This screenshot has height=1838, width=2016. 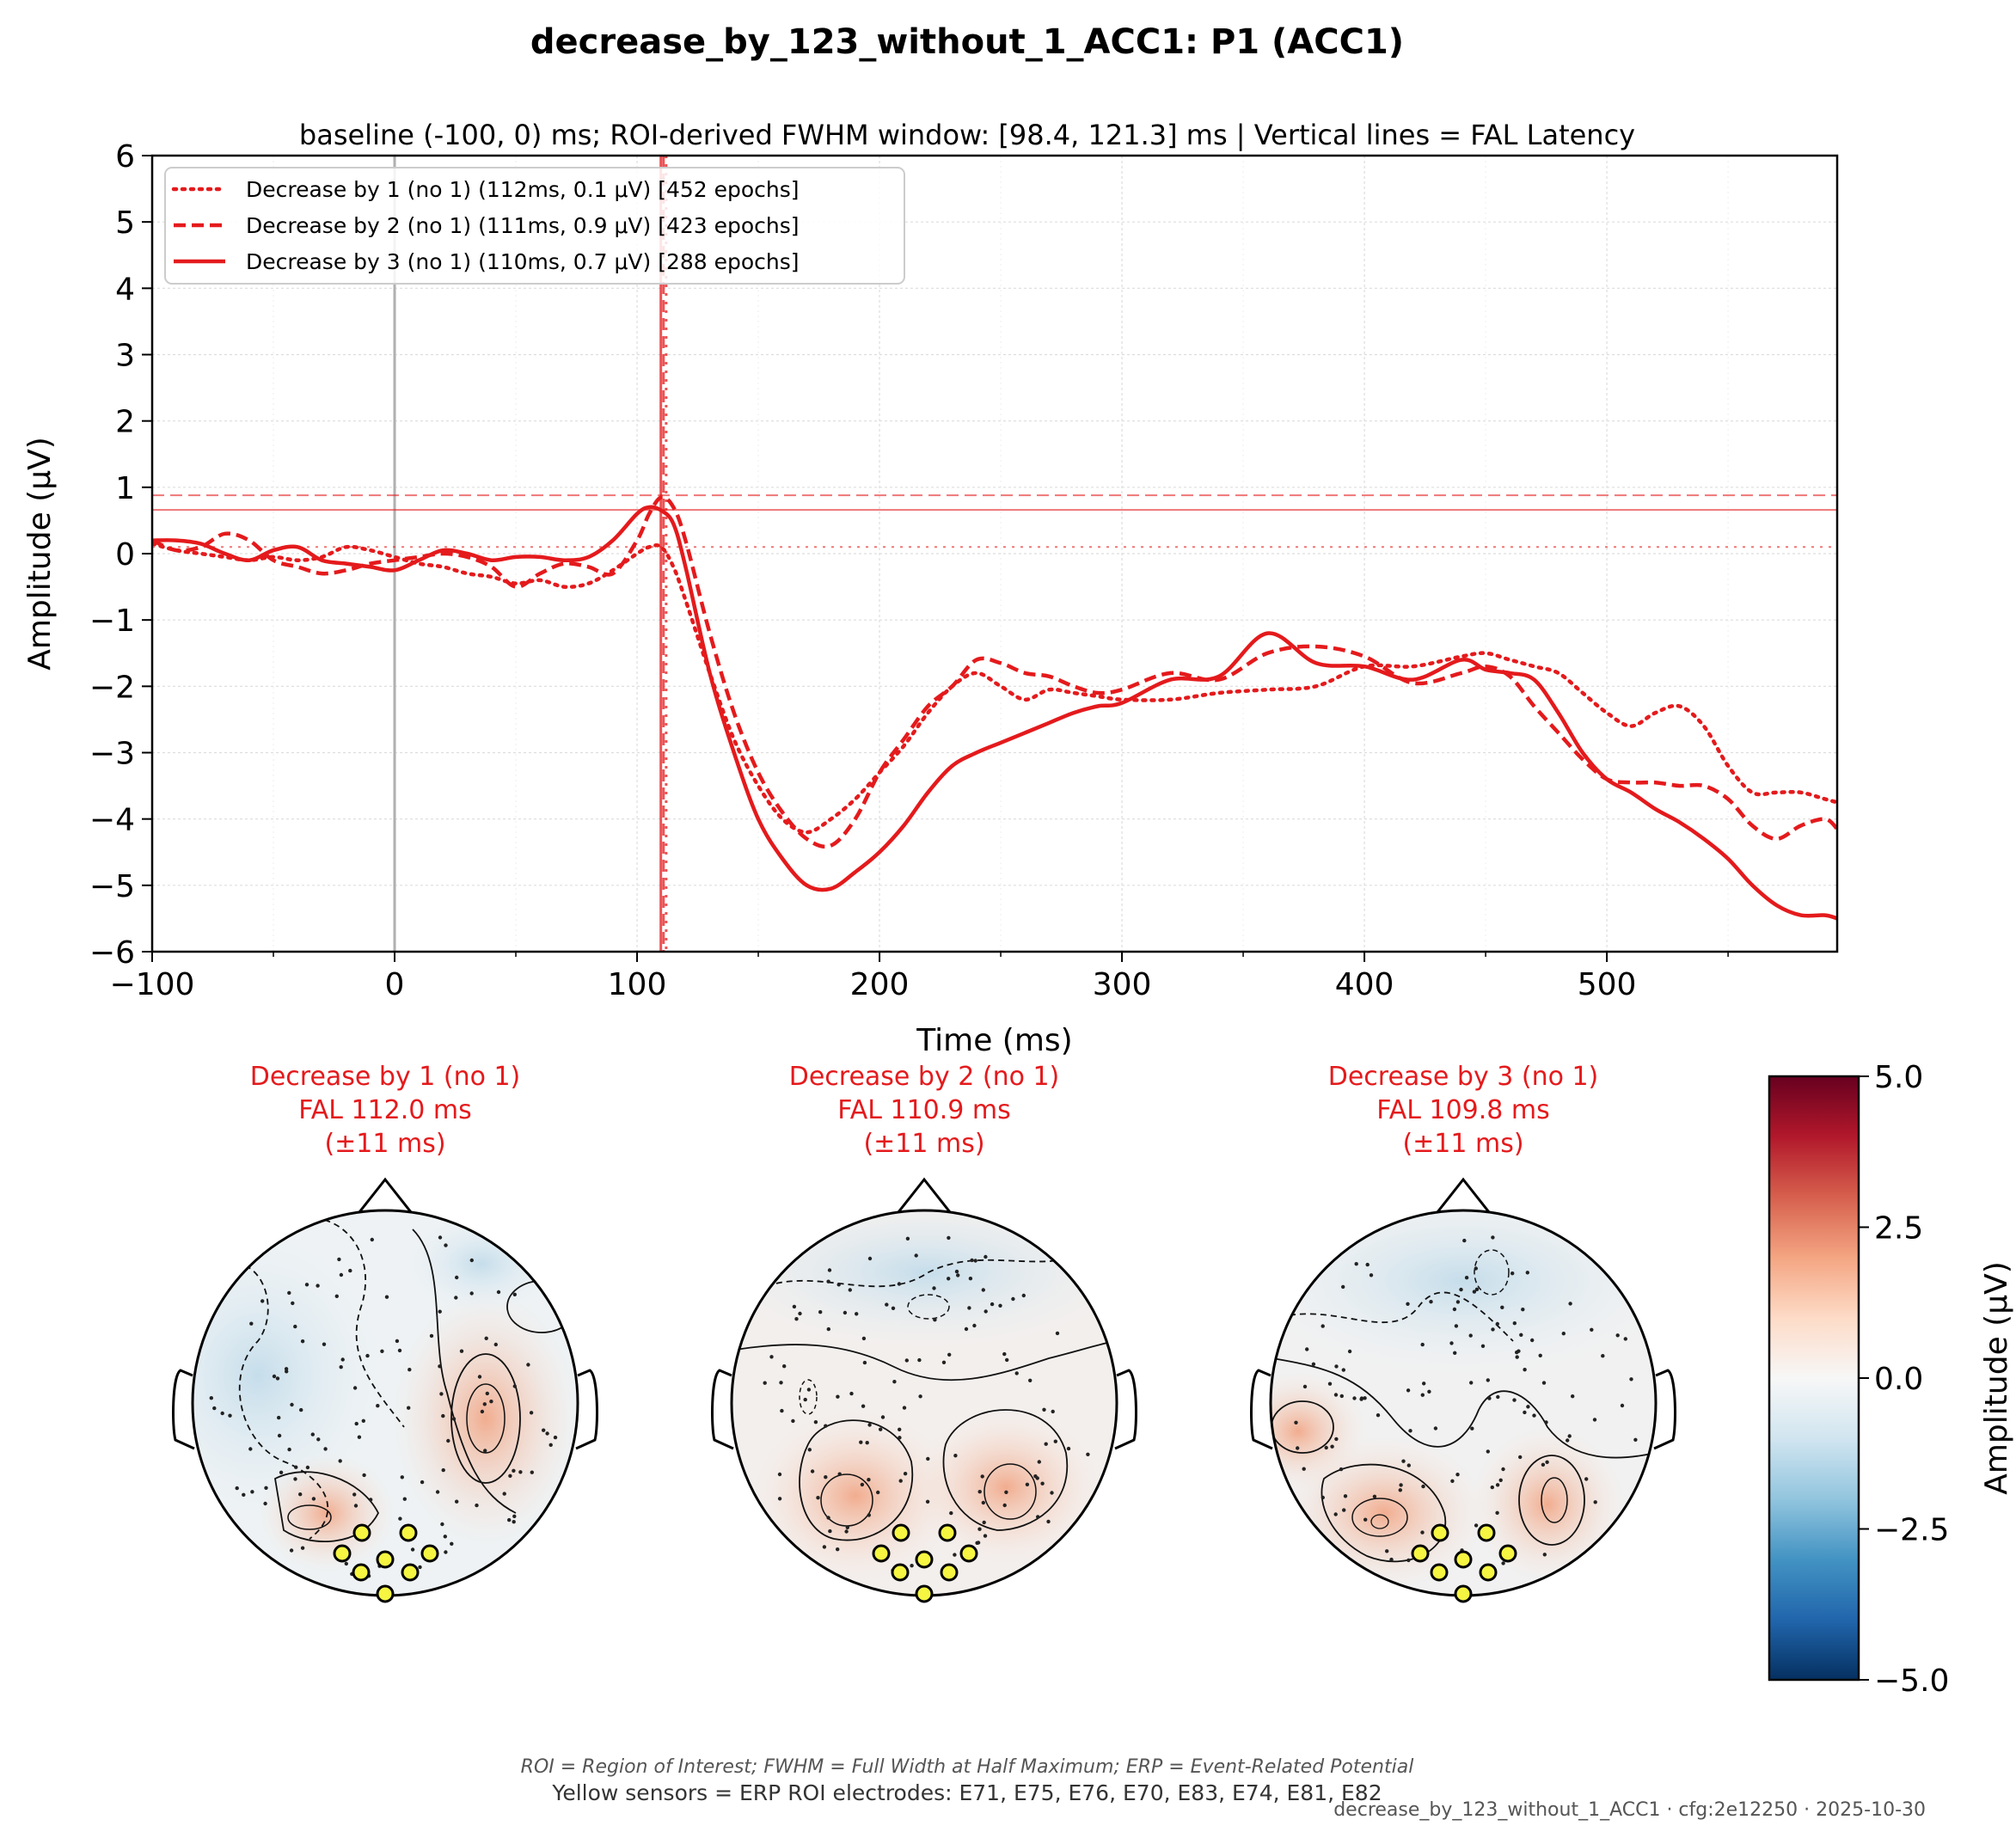 I want to click on y-tick-label: −3, so click(x=112, y=754).